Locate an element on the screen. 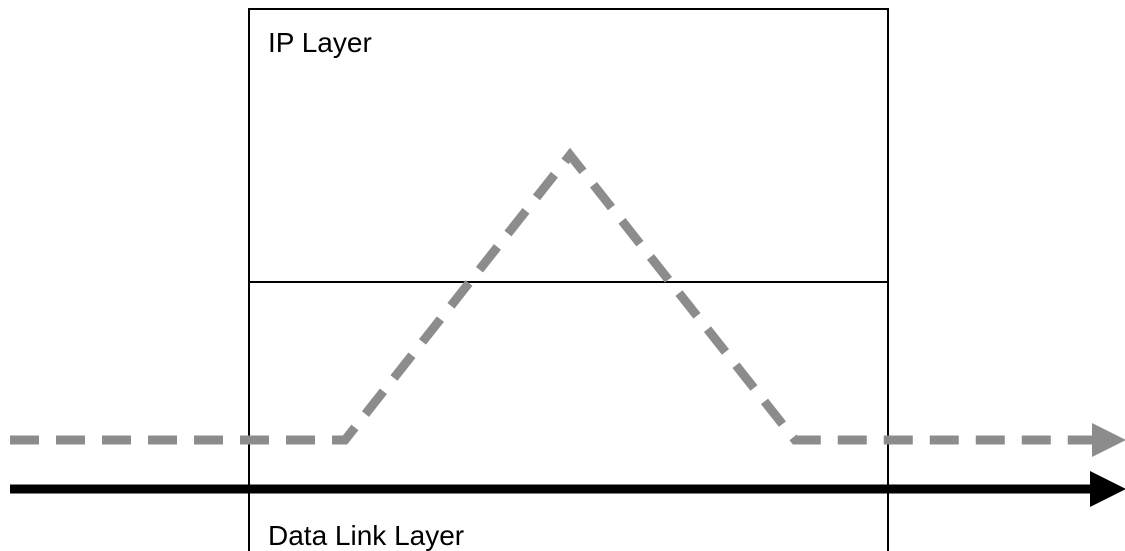  routed-path-arrowhead is located at coordinates (1108, 440).